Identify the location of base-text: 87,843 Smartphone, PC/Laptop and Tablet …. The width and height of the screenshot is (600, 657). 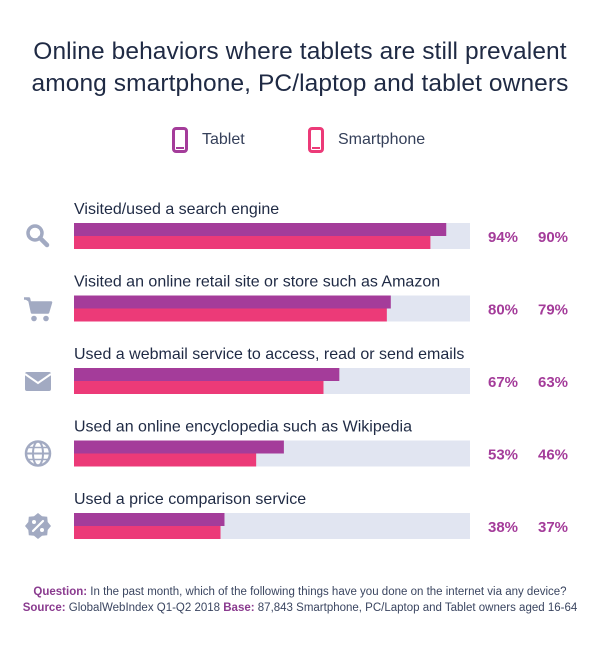
(416, 608).